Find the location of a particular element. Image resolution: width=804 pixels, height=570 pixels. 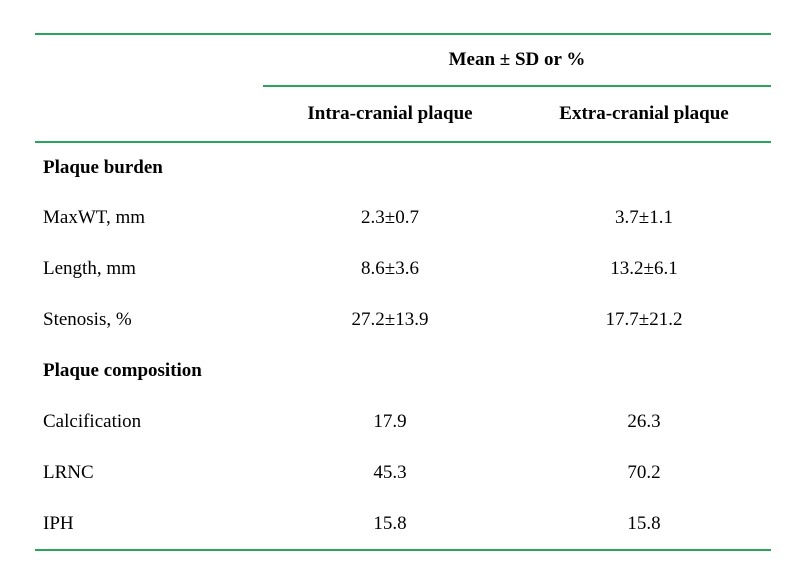

table-row-section-plaque-composition: Plaque composition is located at coordinates (403, 371).